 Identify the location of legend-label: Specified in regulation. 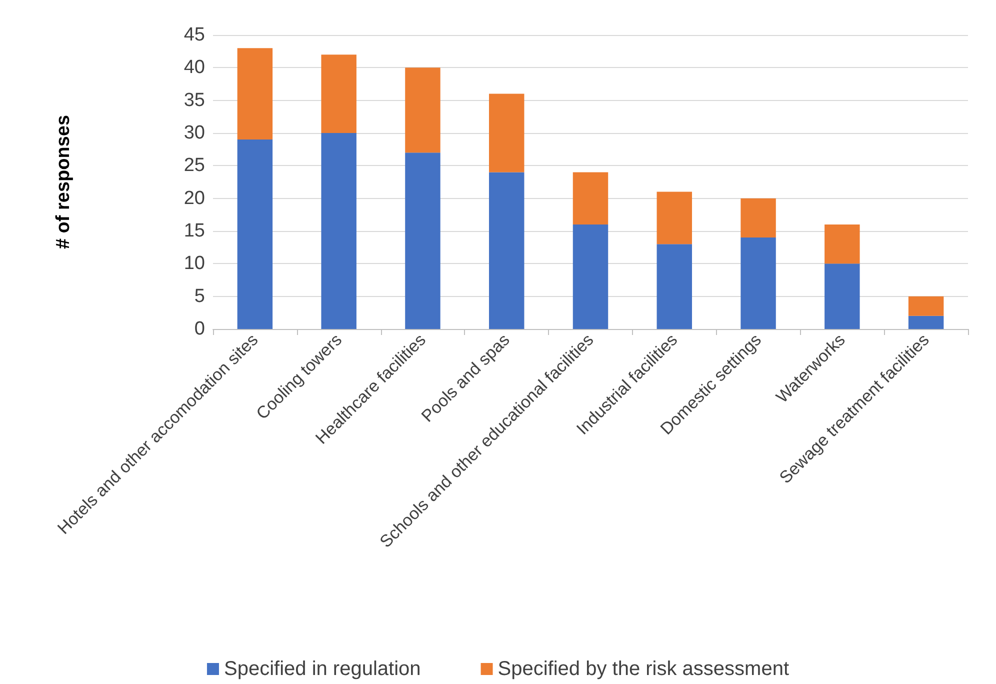
(322, 669).